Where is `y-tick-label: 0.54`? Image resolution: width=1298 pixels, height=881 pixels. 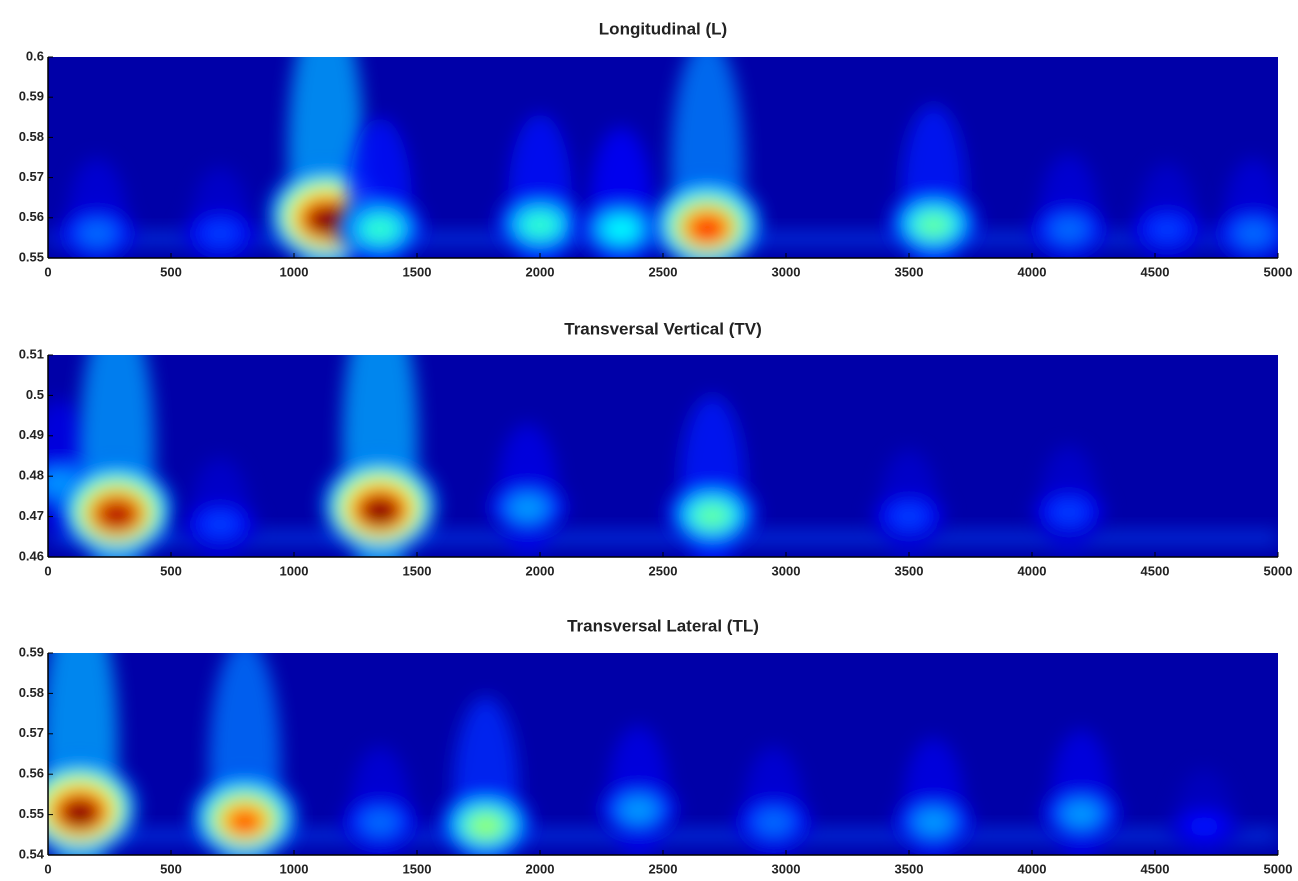
y-tick-label: 0.54 is located at coordinates (32, 853).